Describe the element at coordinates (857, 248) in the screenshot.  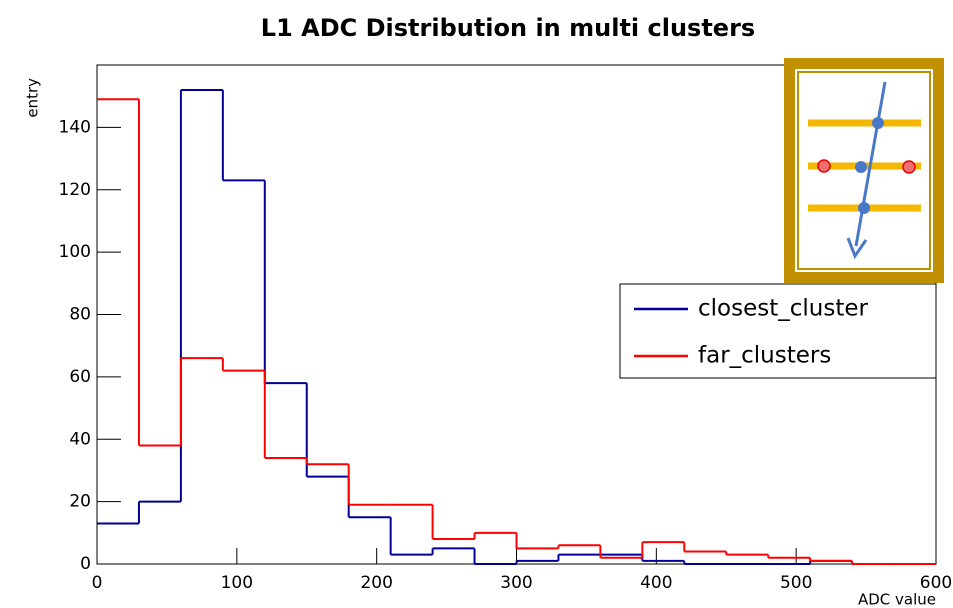
I see `track-arrow` at that location.